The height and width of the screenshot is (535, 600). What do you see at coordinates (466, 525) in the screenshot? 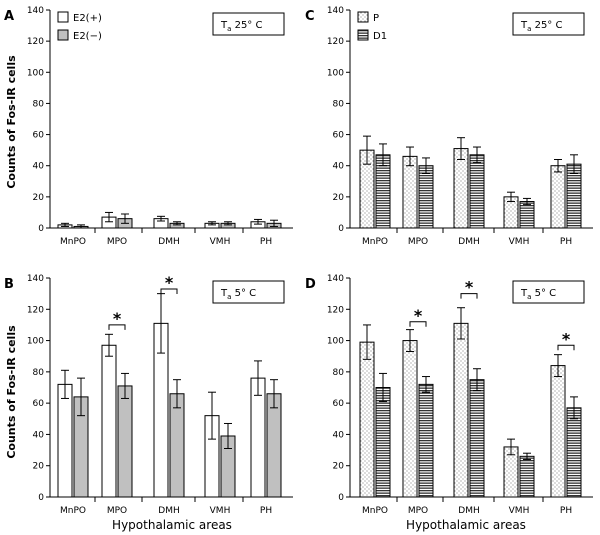
I see `x-axis-label-right: Hypothalamic areas` at bounding box center [466, 525].